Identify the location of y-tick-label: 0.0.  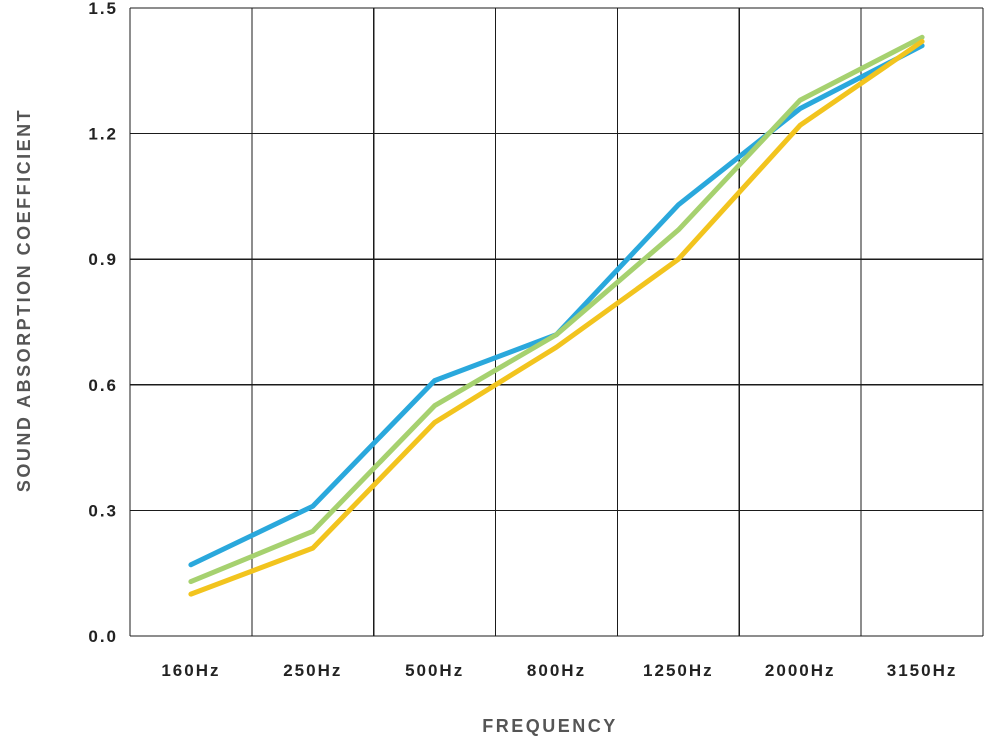
(103, 636).